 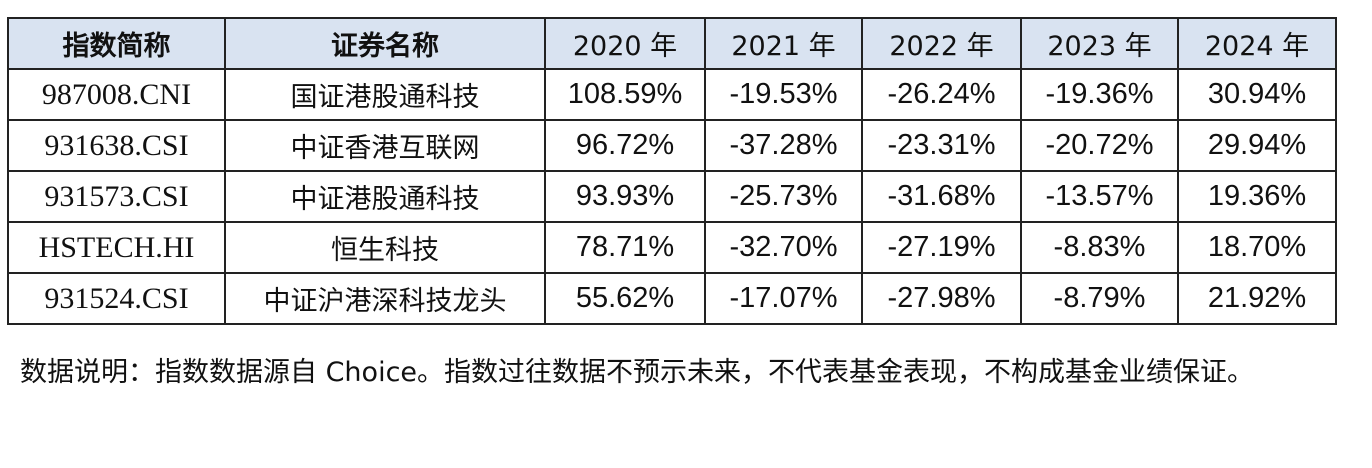 What do you see at coordinates (941, 247) in the screenshot?
I see `cell-return-2022: -27.19%` at bounding box center [941, 247].